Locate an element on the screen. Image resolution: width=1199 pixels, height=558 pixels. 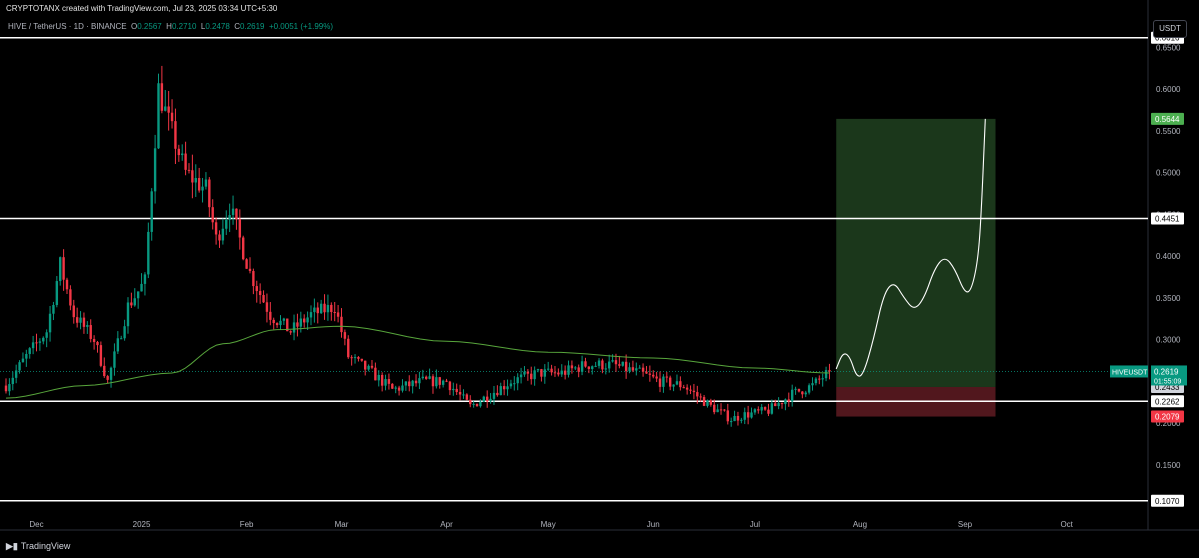
x-tick-label: Sep is located at coordinates (965, 524).